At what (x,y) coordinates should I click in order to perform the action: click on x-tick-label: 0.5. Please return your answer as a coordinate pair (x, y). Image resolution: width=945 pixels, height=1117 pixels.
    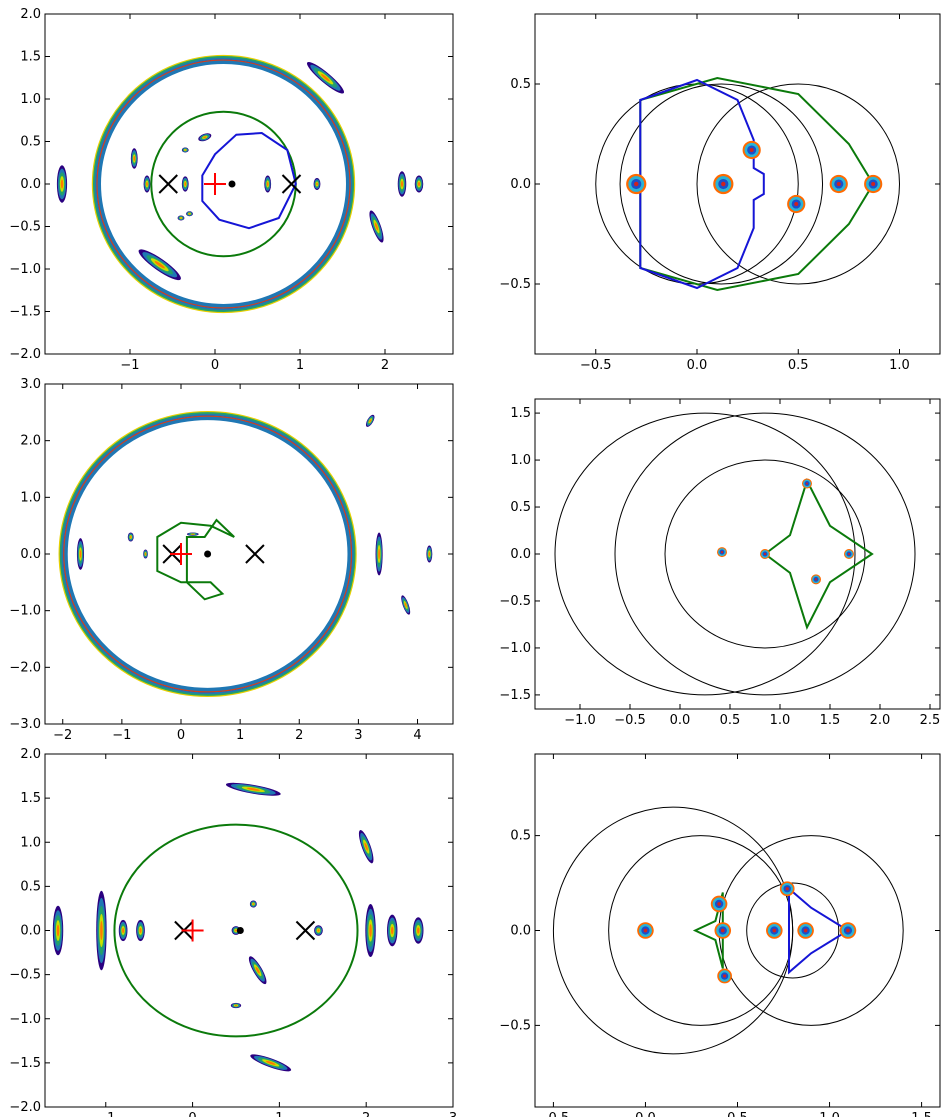
    Looking at the image, I should click on (798, 365).